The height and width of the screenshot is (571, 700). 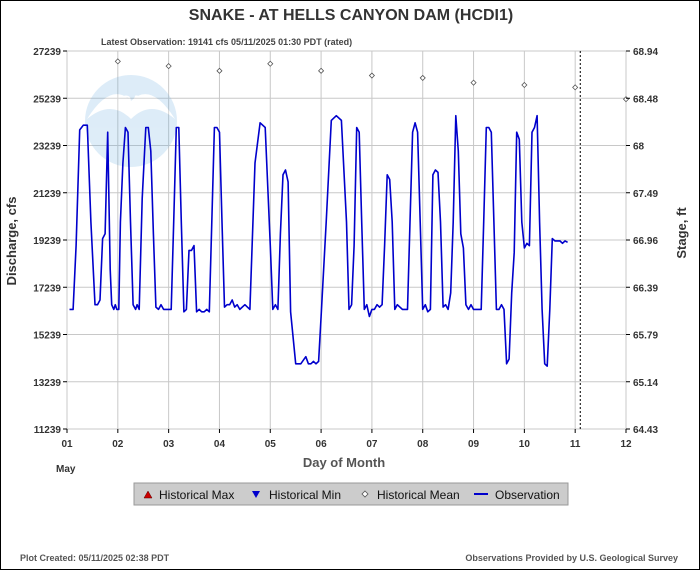 What do you see at coordinates (346, 439) in the screenshot?
I see `x-axis-ticks: 01 02 03 04 05 06 07 08 09 10 11 12` at bounding box center [346, 439].